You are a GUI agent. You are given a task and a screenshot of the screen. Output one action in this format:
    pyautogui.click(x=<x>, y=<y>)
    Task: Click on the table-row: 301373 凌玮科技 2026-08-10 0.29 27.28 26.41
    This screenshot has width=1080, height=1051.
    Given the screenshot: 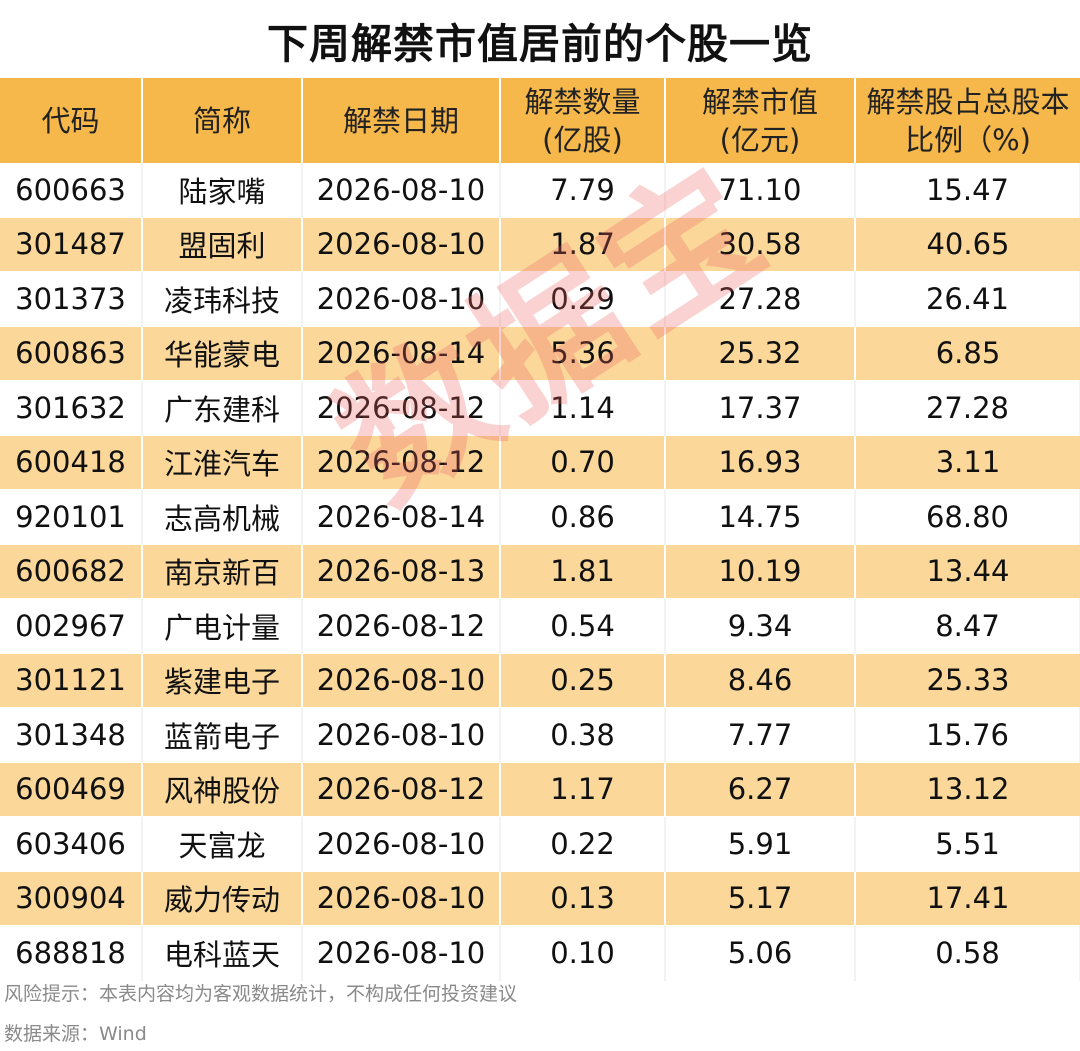 What is the action you would take?
    pyautogui.click(x=540, y=298)
    